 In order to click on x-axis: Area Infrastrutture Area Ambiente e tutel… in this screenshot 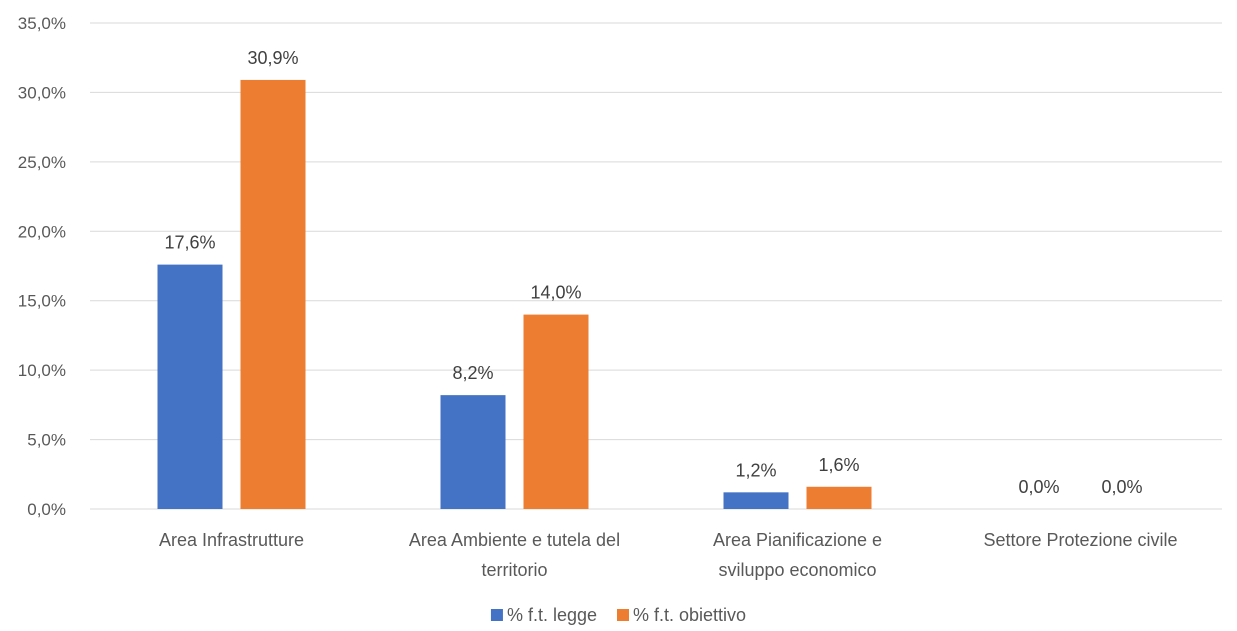, I will do `click(668, 555)`.